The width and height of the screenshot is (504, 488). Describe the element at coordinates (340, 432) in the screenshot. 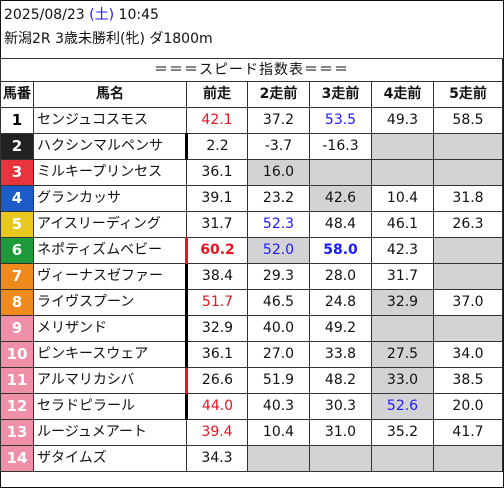

I see `speed-index-3-ago: 31.0` at that location.